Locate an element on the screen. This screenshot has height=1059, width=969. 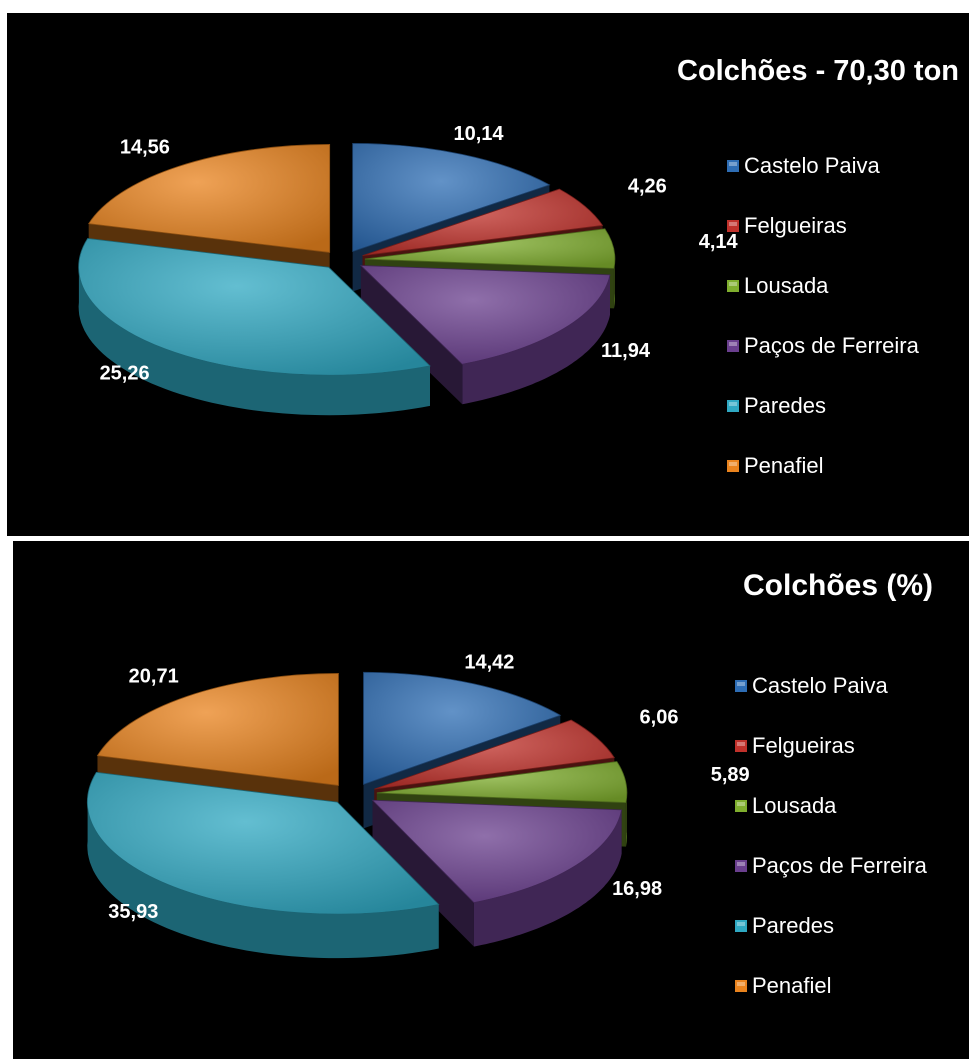
chart-title: Colchões (%) is located at coordinates (838, 585).